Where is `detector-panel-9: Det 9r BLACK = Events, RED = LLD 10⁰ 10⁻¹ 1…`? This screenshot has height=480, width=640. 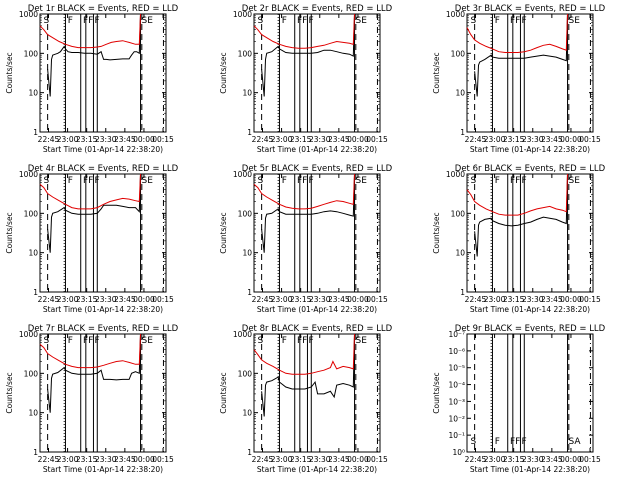 detector-panel-9: Det 9r BLACK = Events, RED = LLD 10⁰ 10⁻¹ 1… is located at coordinates (519, 399).